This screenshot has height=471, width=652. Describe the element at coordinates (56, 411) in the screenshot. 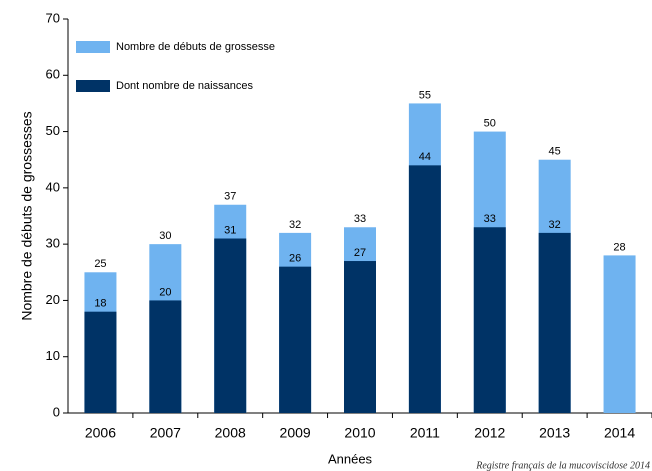

I see `y-tick-label: 0` at that location.